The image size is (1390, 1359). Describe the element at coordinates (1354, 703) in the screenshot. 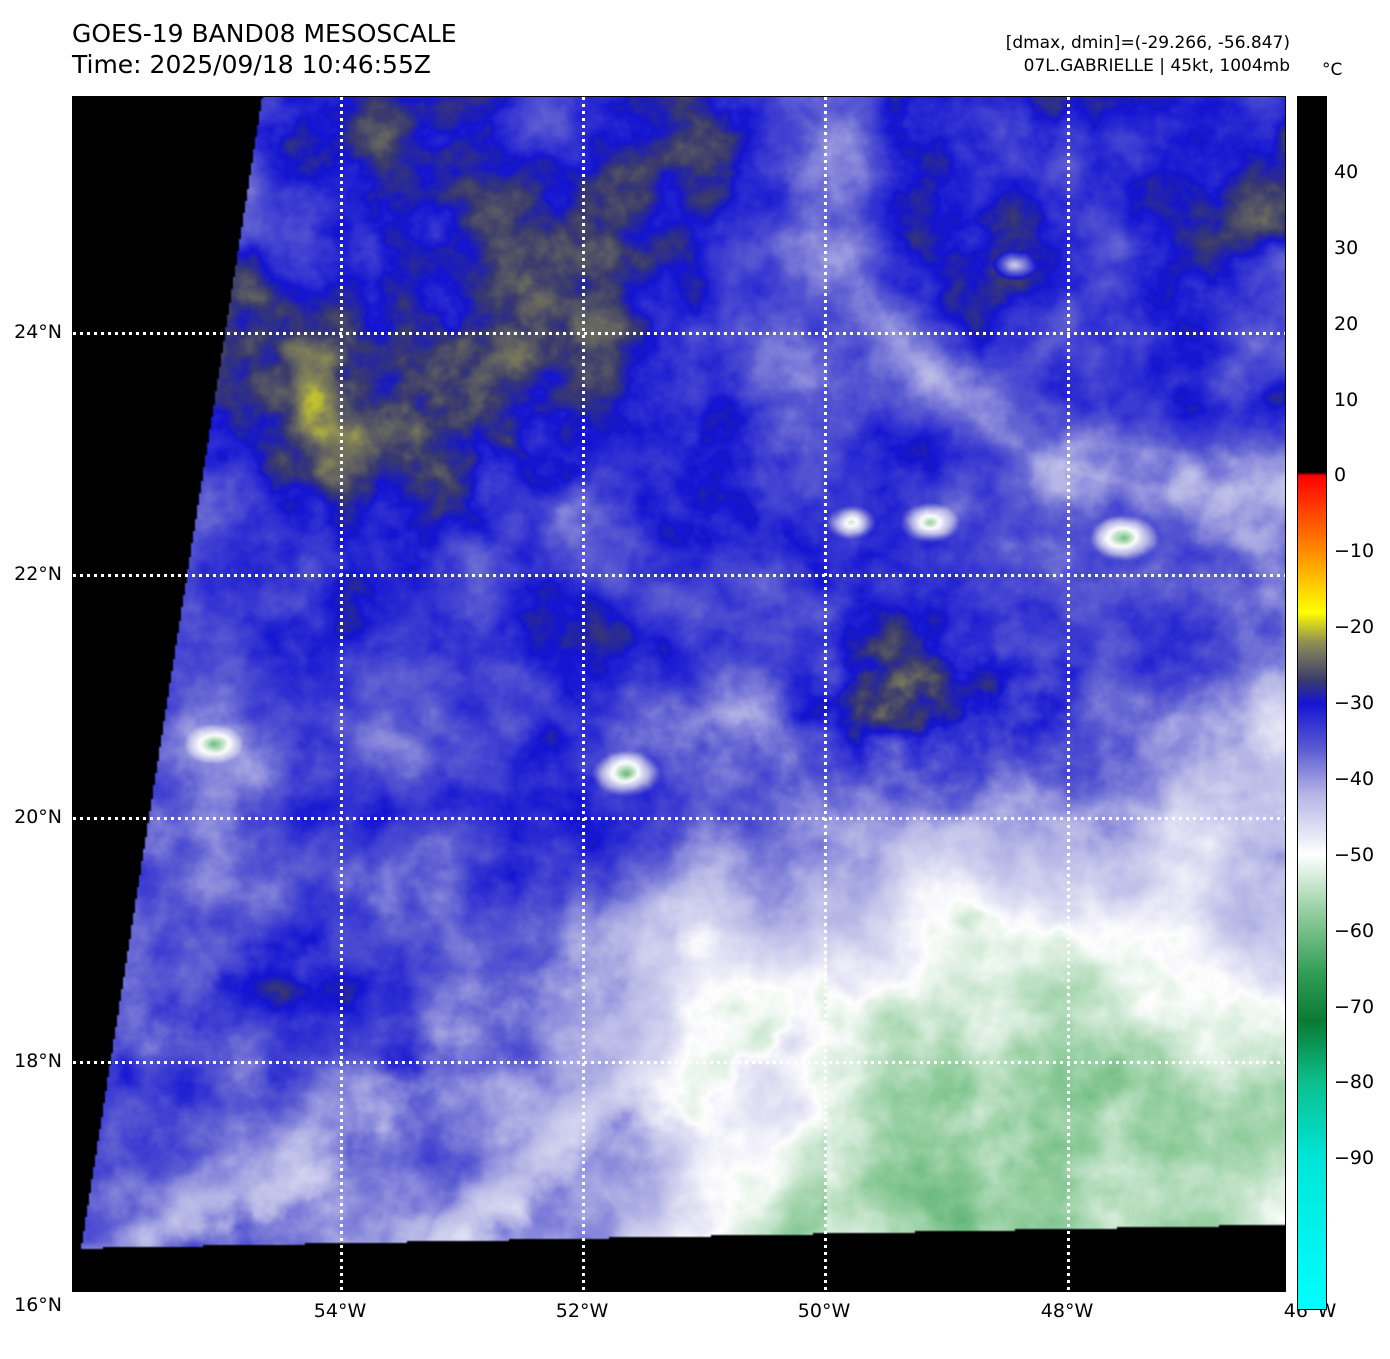

I see `colorbar-tick: −30` at that location.